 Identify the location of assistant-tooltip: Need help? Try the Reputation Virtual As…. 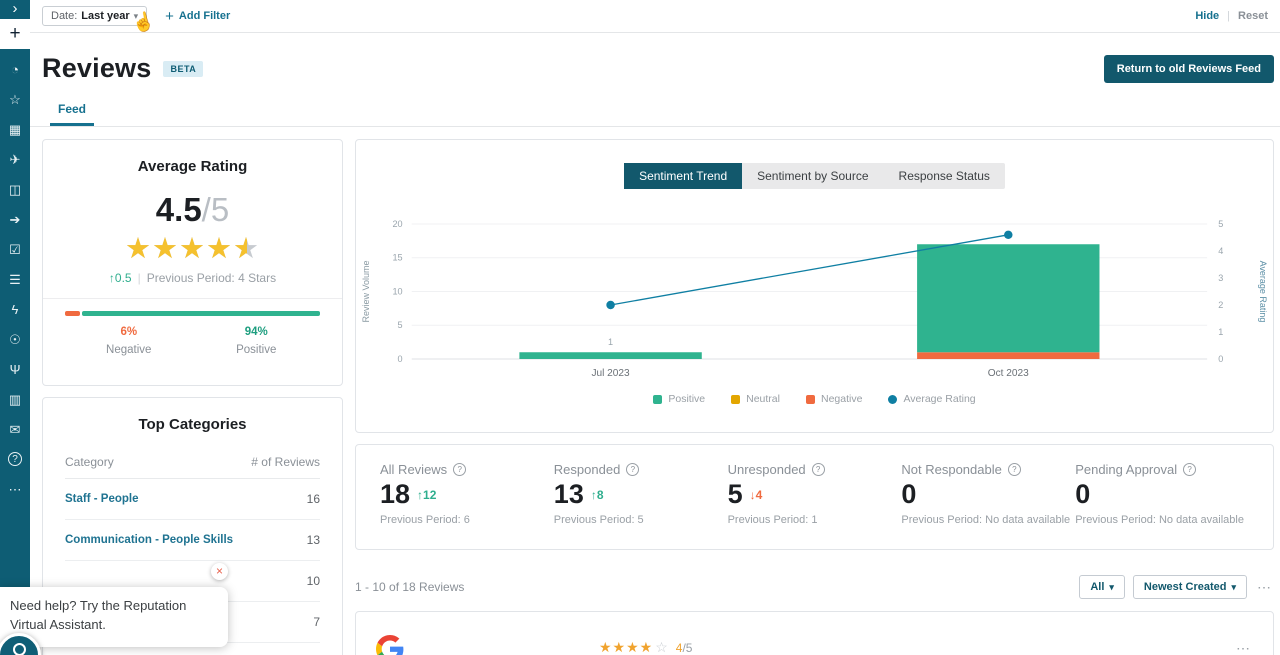
(114, 617).